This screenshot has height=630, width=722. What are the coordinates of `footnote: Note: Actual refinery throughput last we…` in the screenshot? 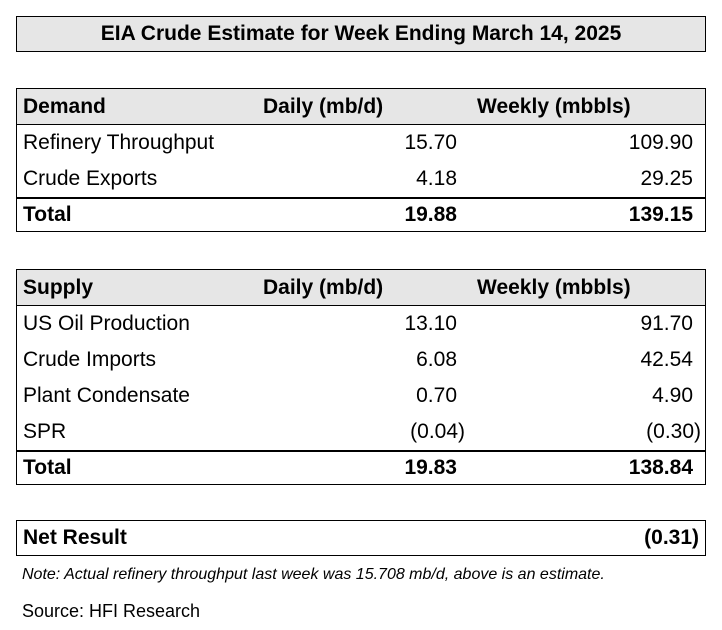 It's located at (313, 574).